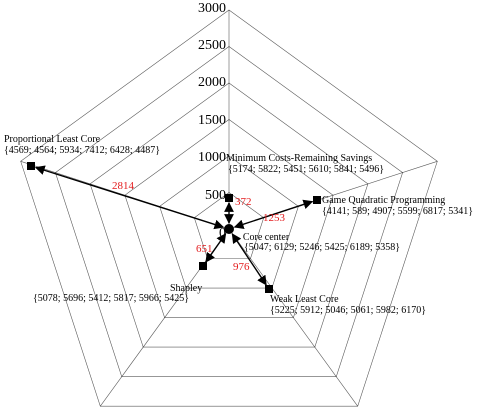 The width and height of the screenshot is (485, 412). Describe the element at coordinates (229, 229) in the screenshot. I see `core-center-point` at that location.